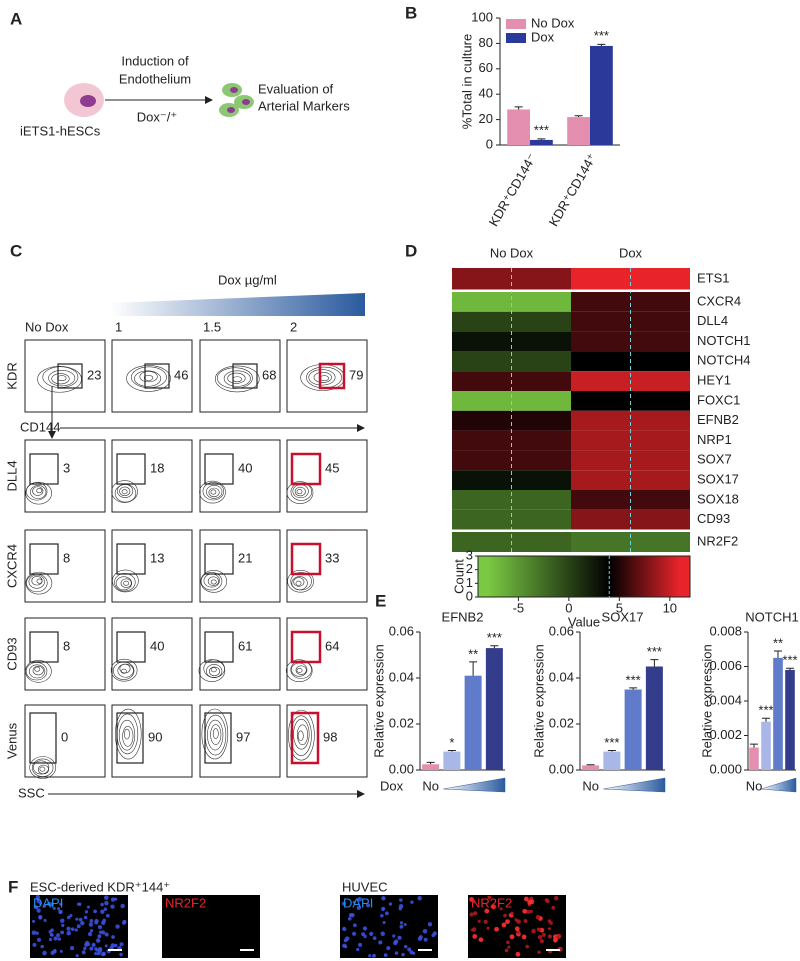  What do you see at coordinates (486, 118) in the screenshot?
I see `y-tick-label: 20` at bounding box center [486, 118].